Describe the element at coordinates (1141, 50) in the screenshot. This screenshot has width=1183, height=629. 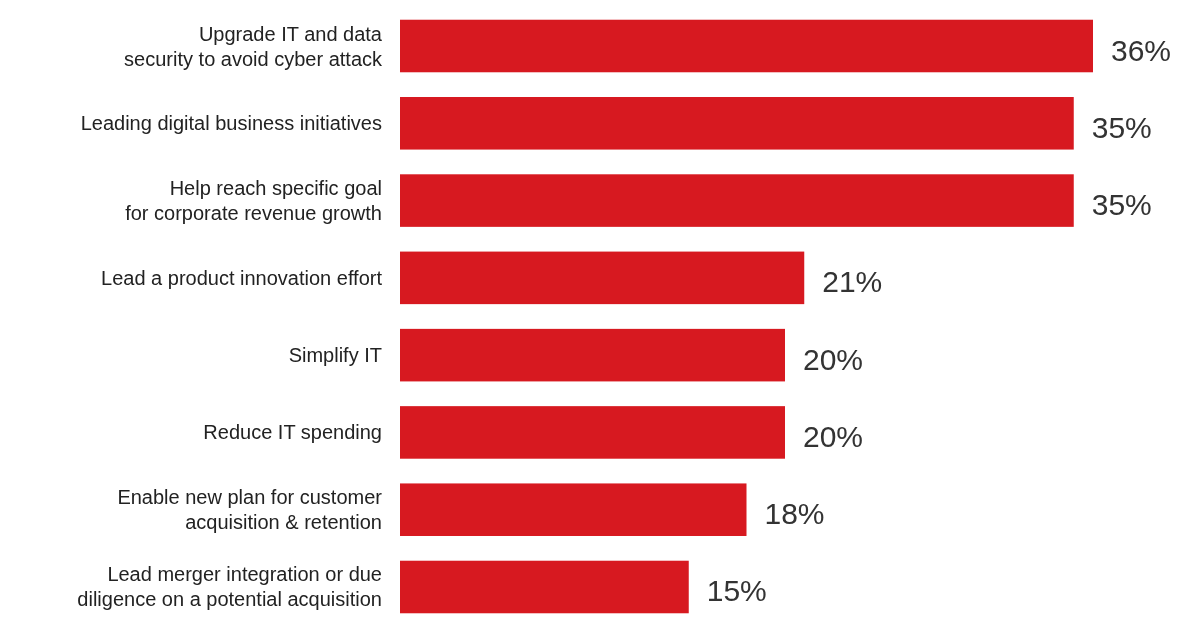
I see `data-label: 36%` at that location.